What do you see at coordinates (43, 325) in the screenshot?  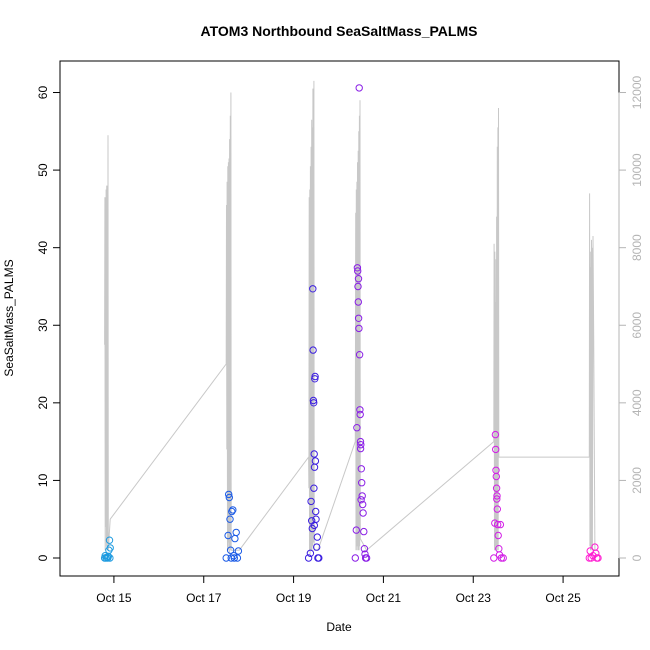 I see `y-tick-label: 30` at bounding box center [43, 325].